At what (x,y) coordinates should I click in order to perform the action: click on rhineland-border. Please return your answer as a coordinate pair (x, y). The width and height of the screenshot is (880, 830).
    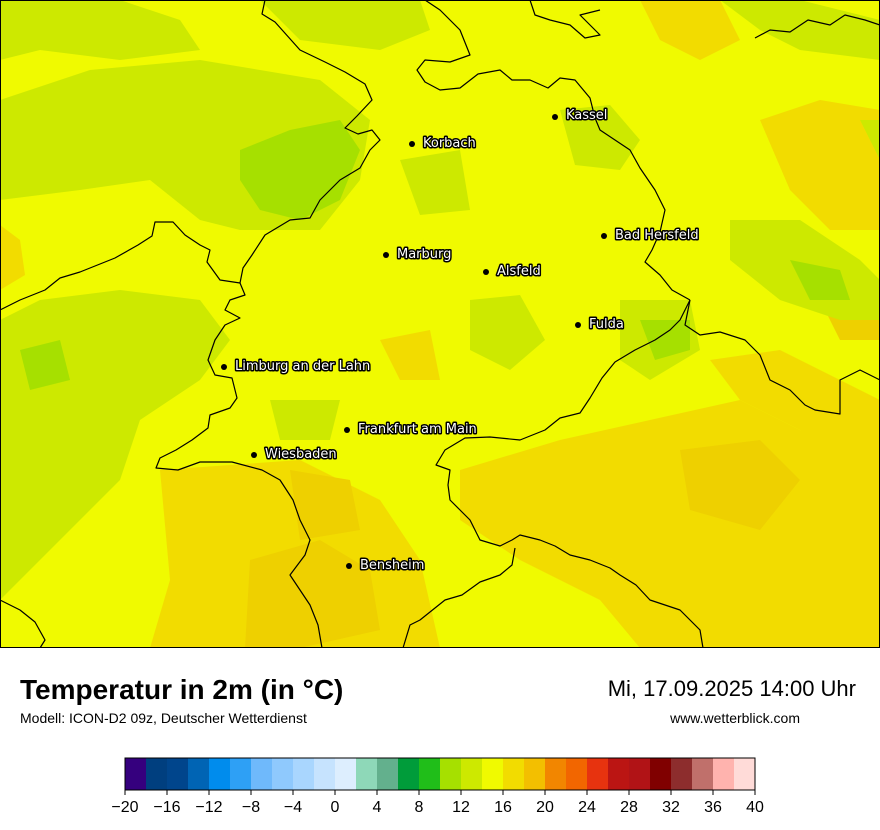
    Looking at the image, I should click on (239, 465).